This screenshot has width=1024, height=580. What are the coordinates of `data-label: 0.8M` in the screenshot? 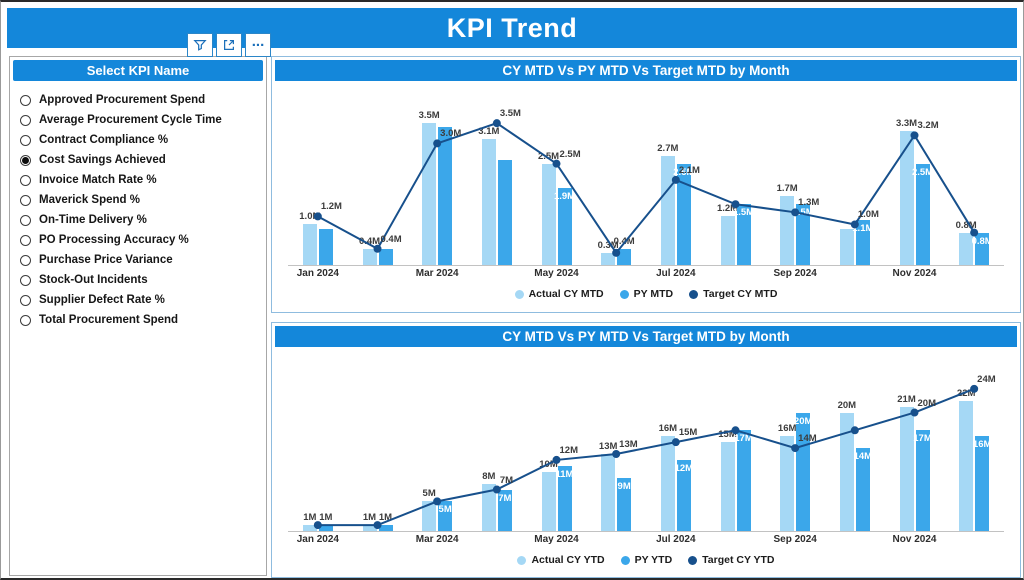 It's located at (966, 225).